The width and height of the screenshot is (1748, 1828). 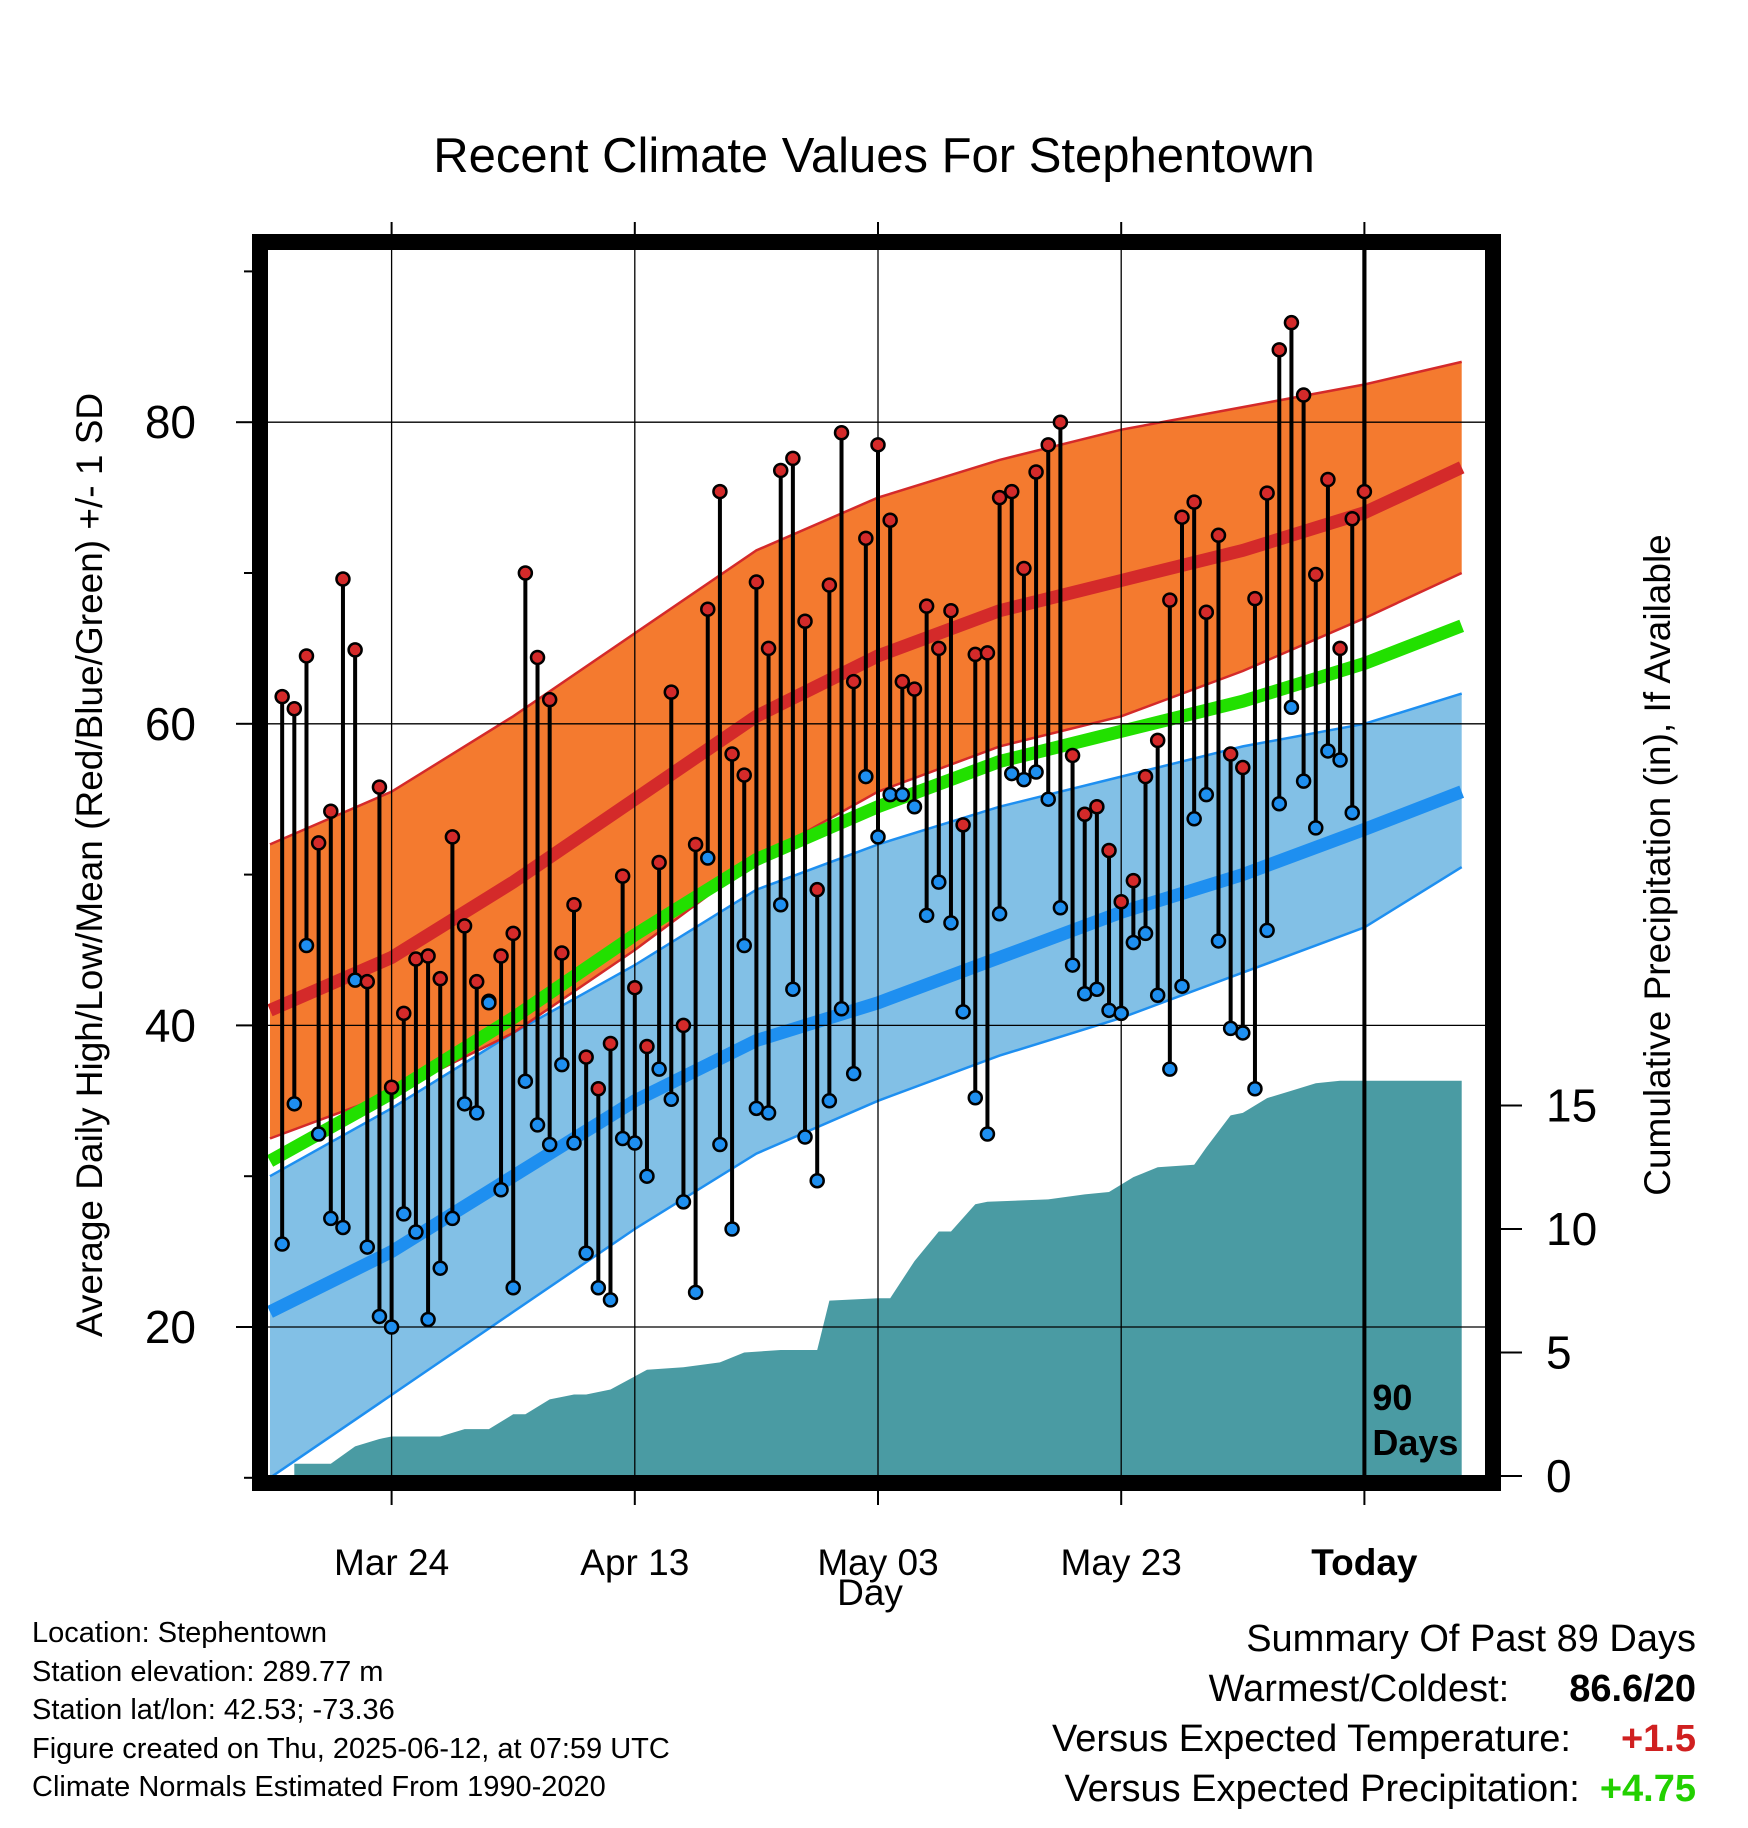 I want to click on x-tick-label: Apr 13, so click(x=634, y=1562).